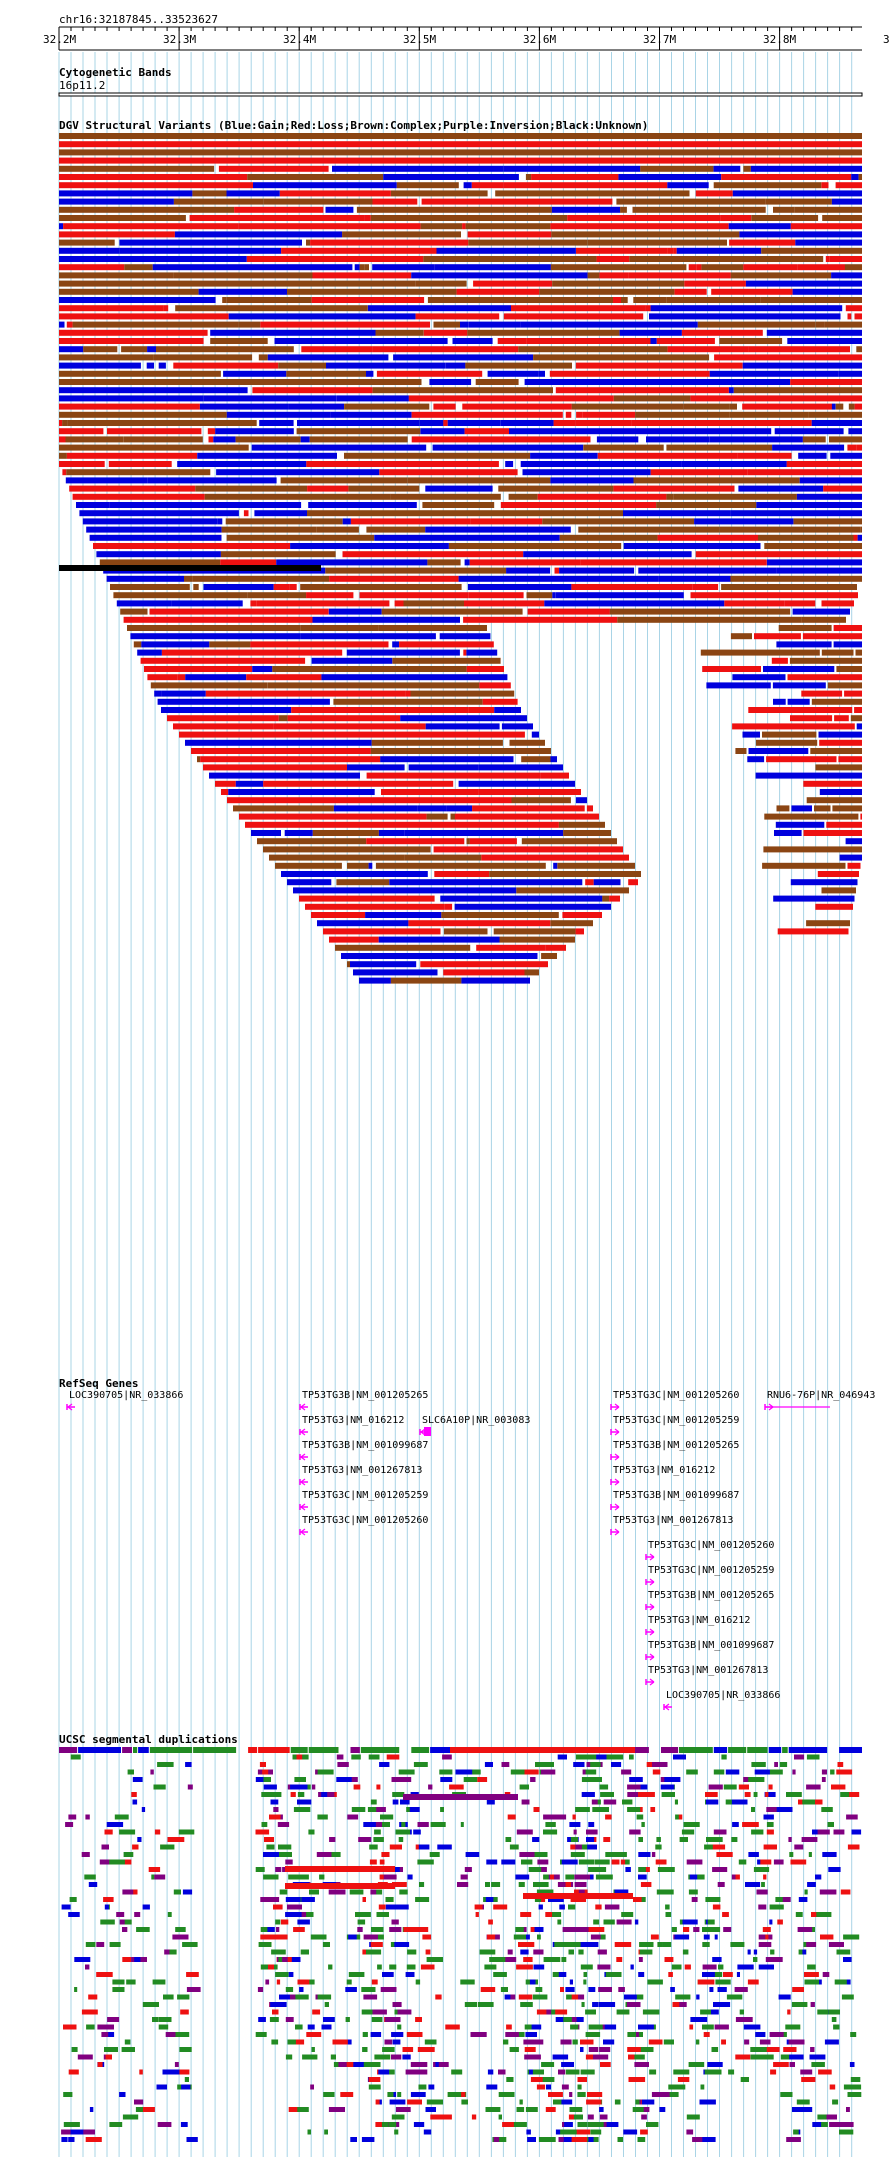 This screenshot has height=2157, width=890. Describe the element at coordinates (476, 1420) in the screenshot. I see `gene-label: SLC6A10P|NR_003083` at that location.